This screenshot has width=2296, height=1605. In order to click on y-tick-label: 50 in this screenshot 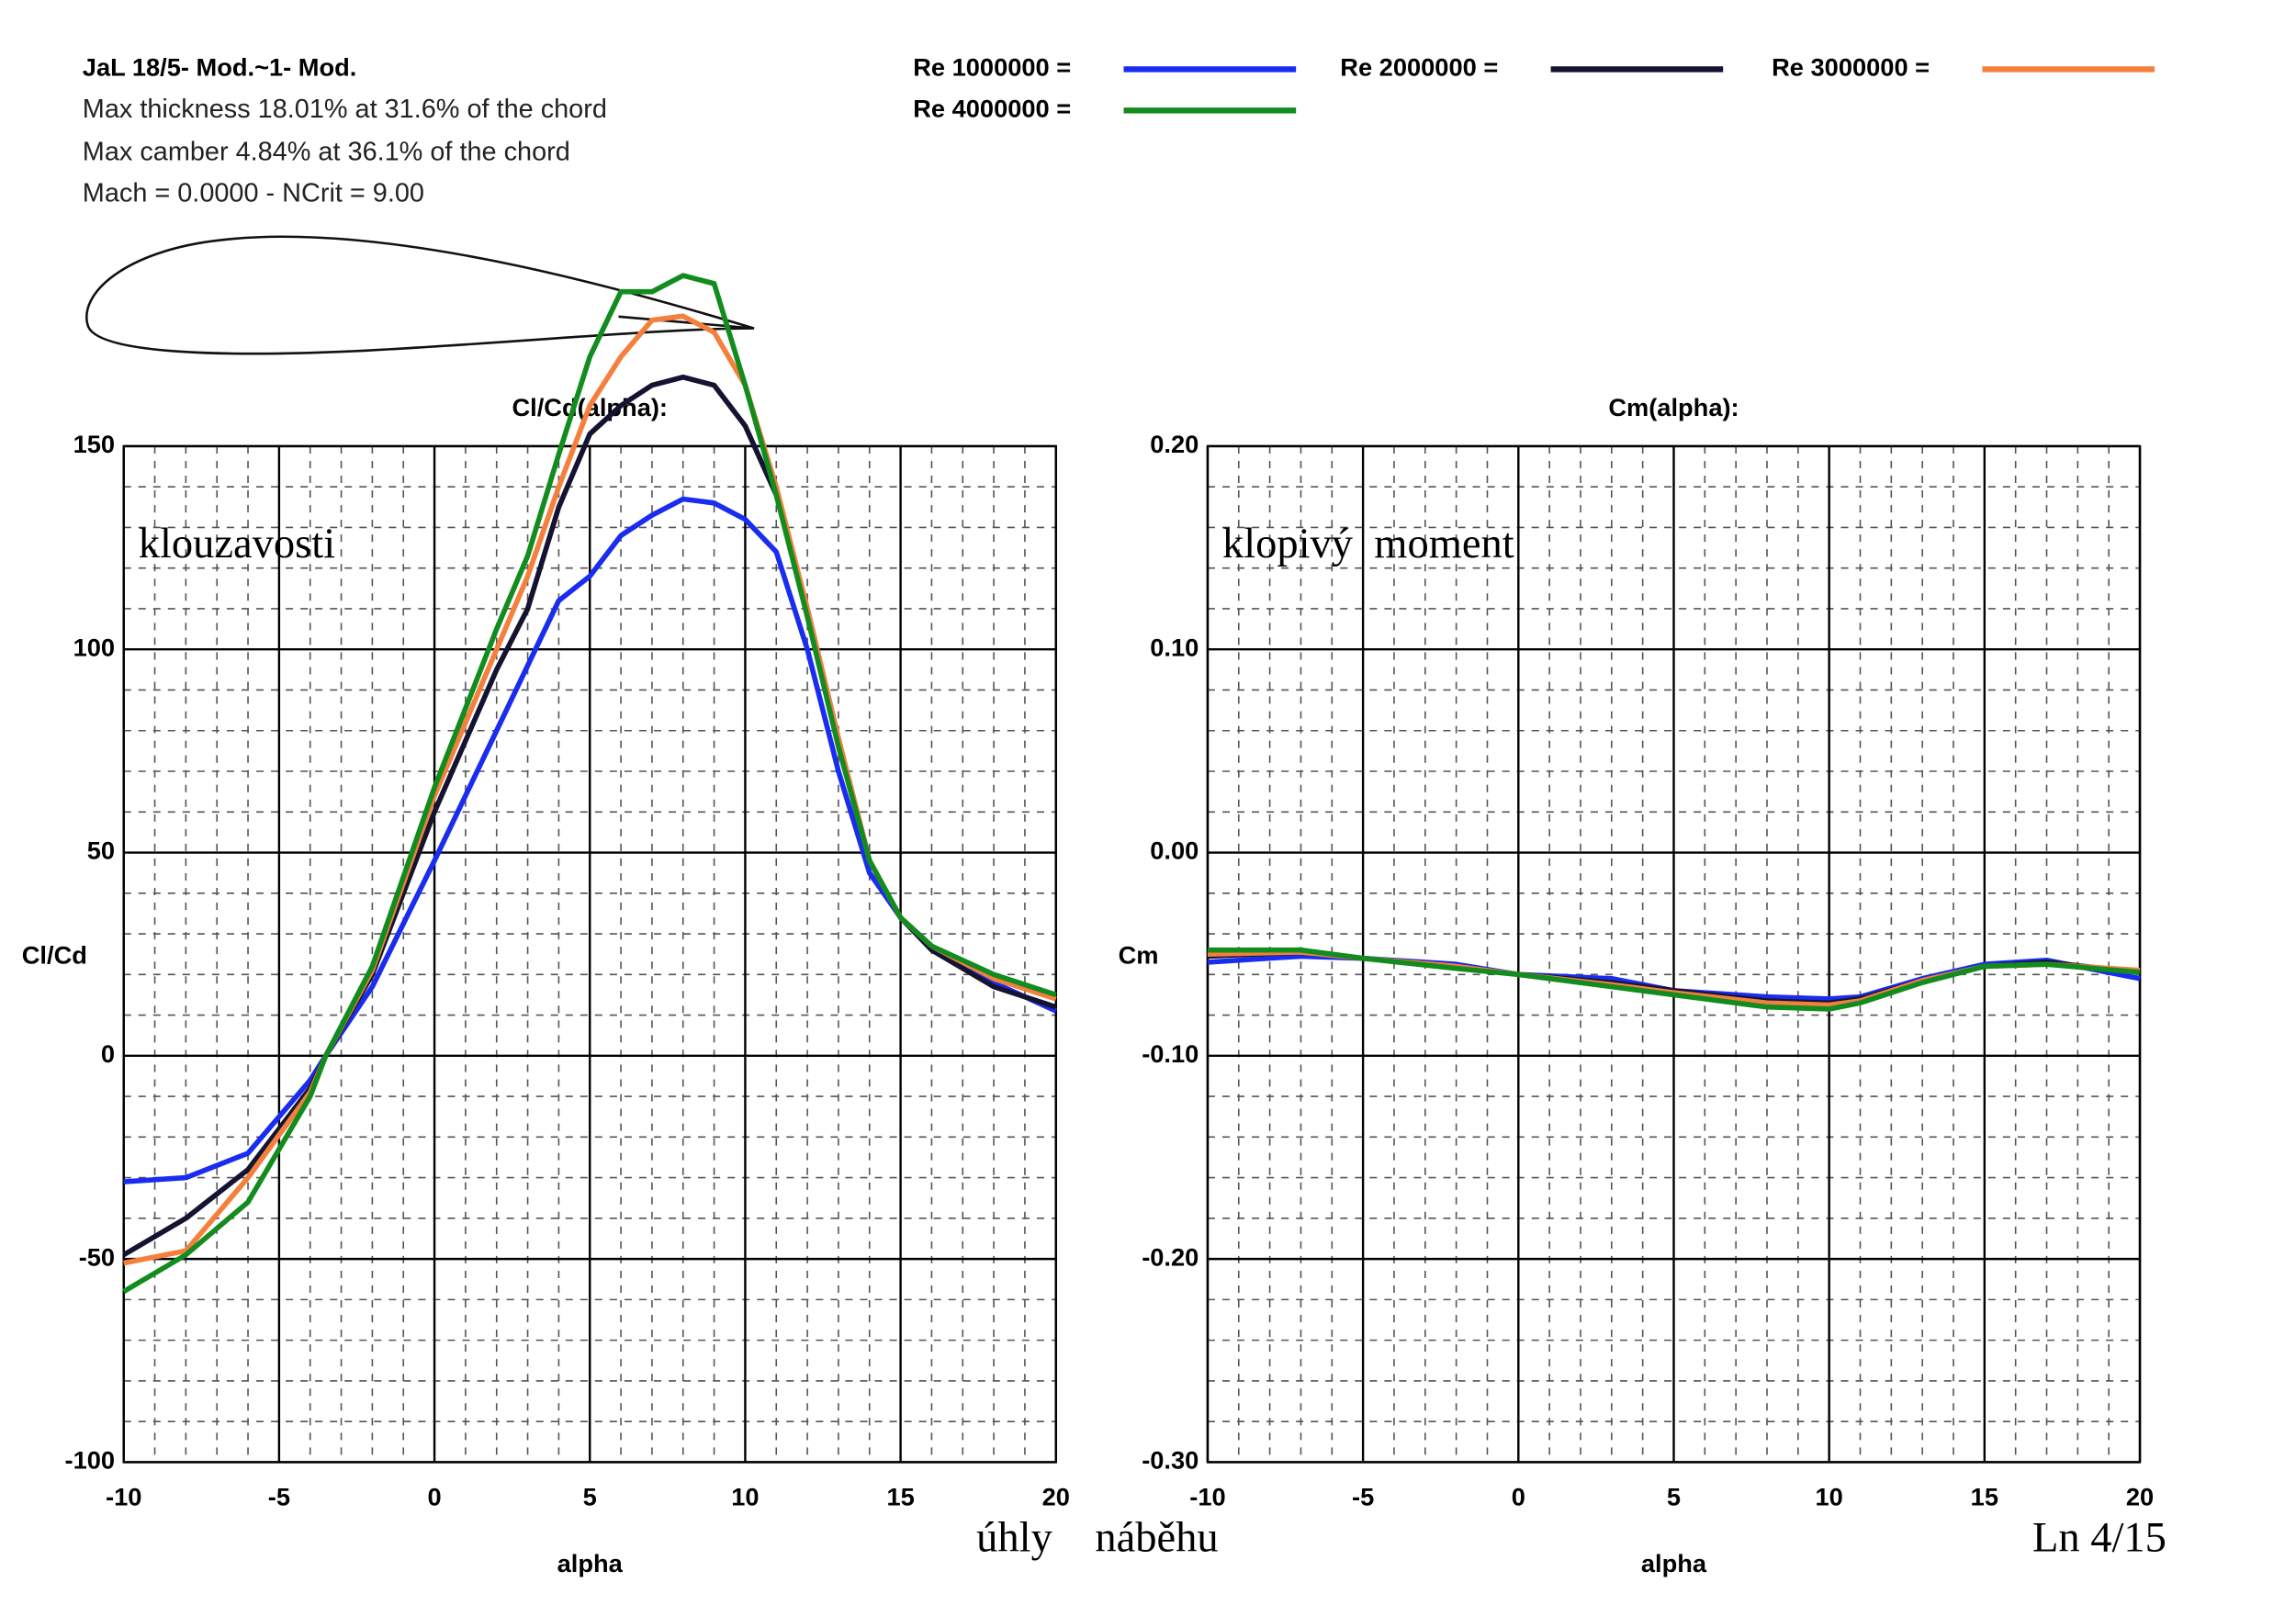, I will do `click(101, 850)`.